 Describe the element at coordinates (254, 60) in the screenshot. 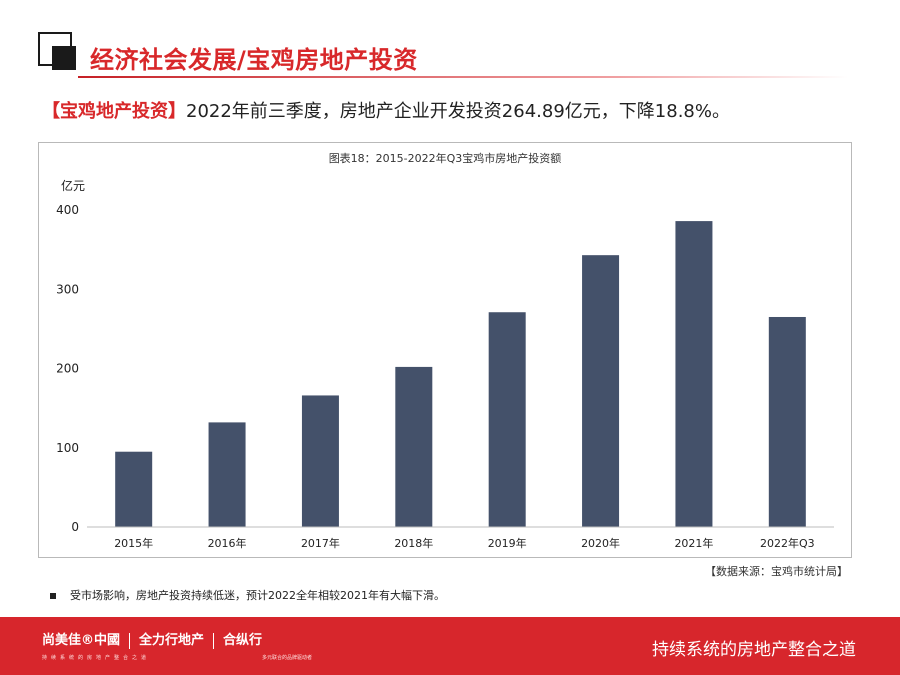

I see `page-title: 经济社会发展/宝鸡房地产投资` at that location.